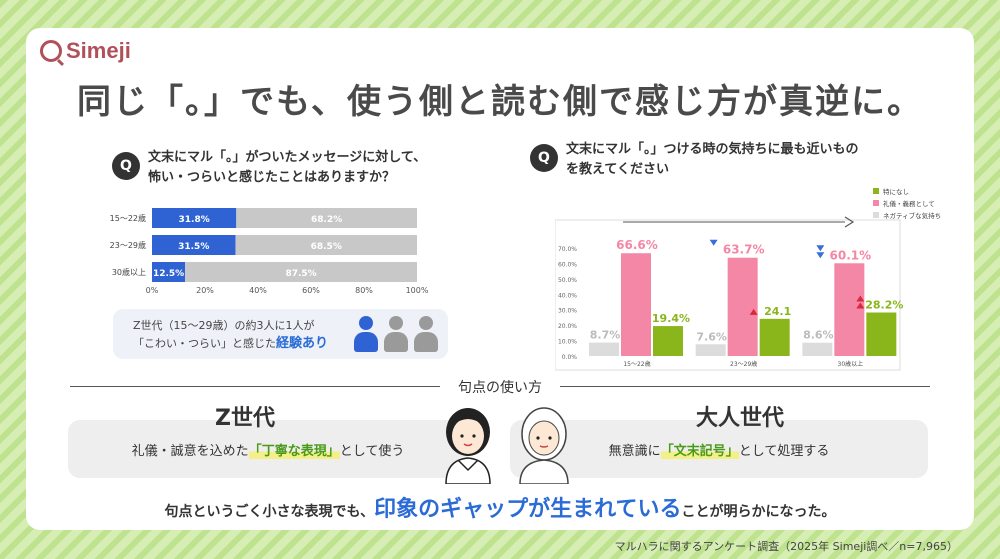 The image size is (1000, 559). I want to click on bar-data-label: 68.2%, so click(326, 220).